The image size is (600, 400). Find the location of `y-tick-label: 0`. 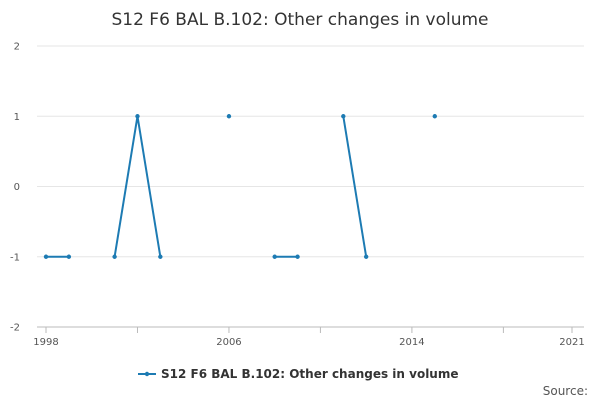

y-tick-label: 0 is located at coordinates (17, 187).